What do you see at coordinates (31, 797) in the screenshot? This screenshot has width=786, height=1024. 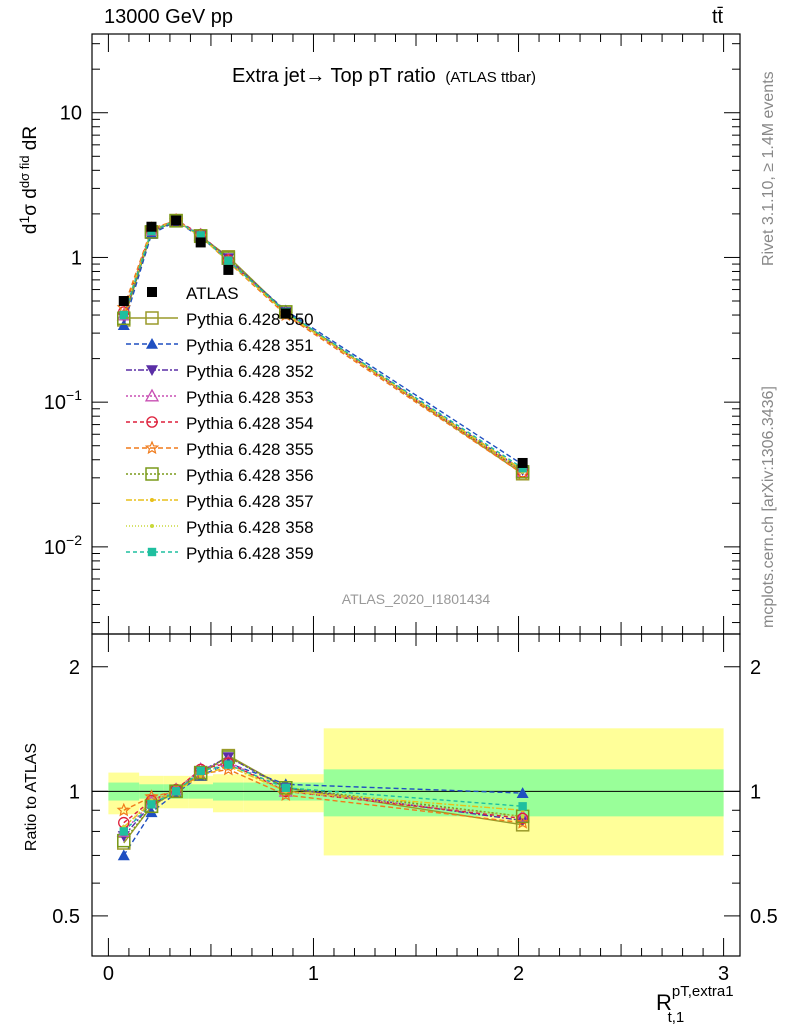 I see `ratio-y-axis-label: Ratio to ATLAS` at bounding box center [31, 797].